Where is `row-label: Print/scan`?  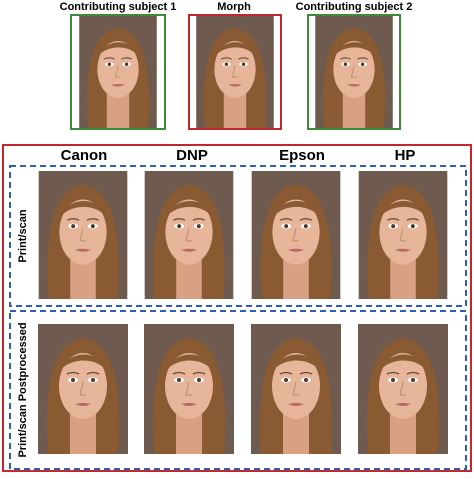 row-label: Print/scan is located at coordinates (23, 235).